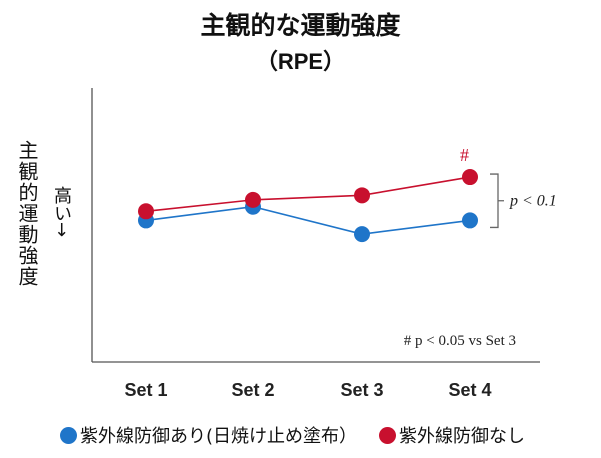  I want to click on legend-label-blue: 紫外線防御あり(日焼け止め塗布）, so click(219, 436).